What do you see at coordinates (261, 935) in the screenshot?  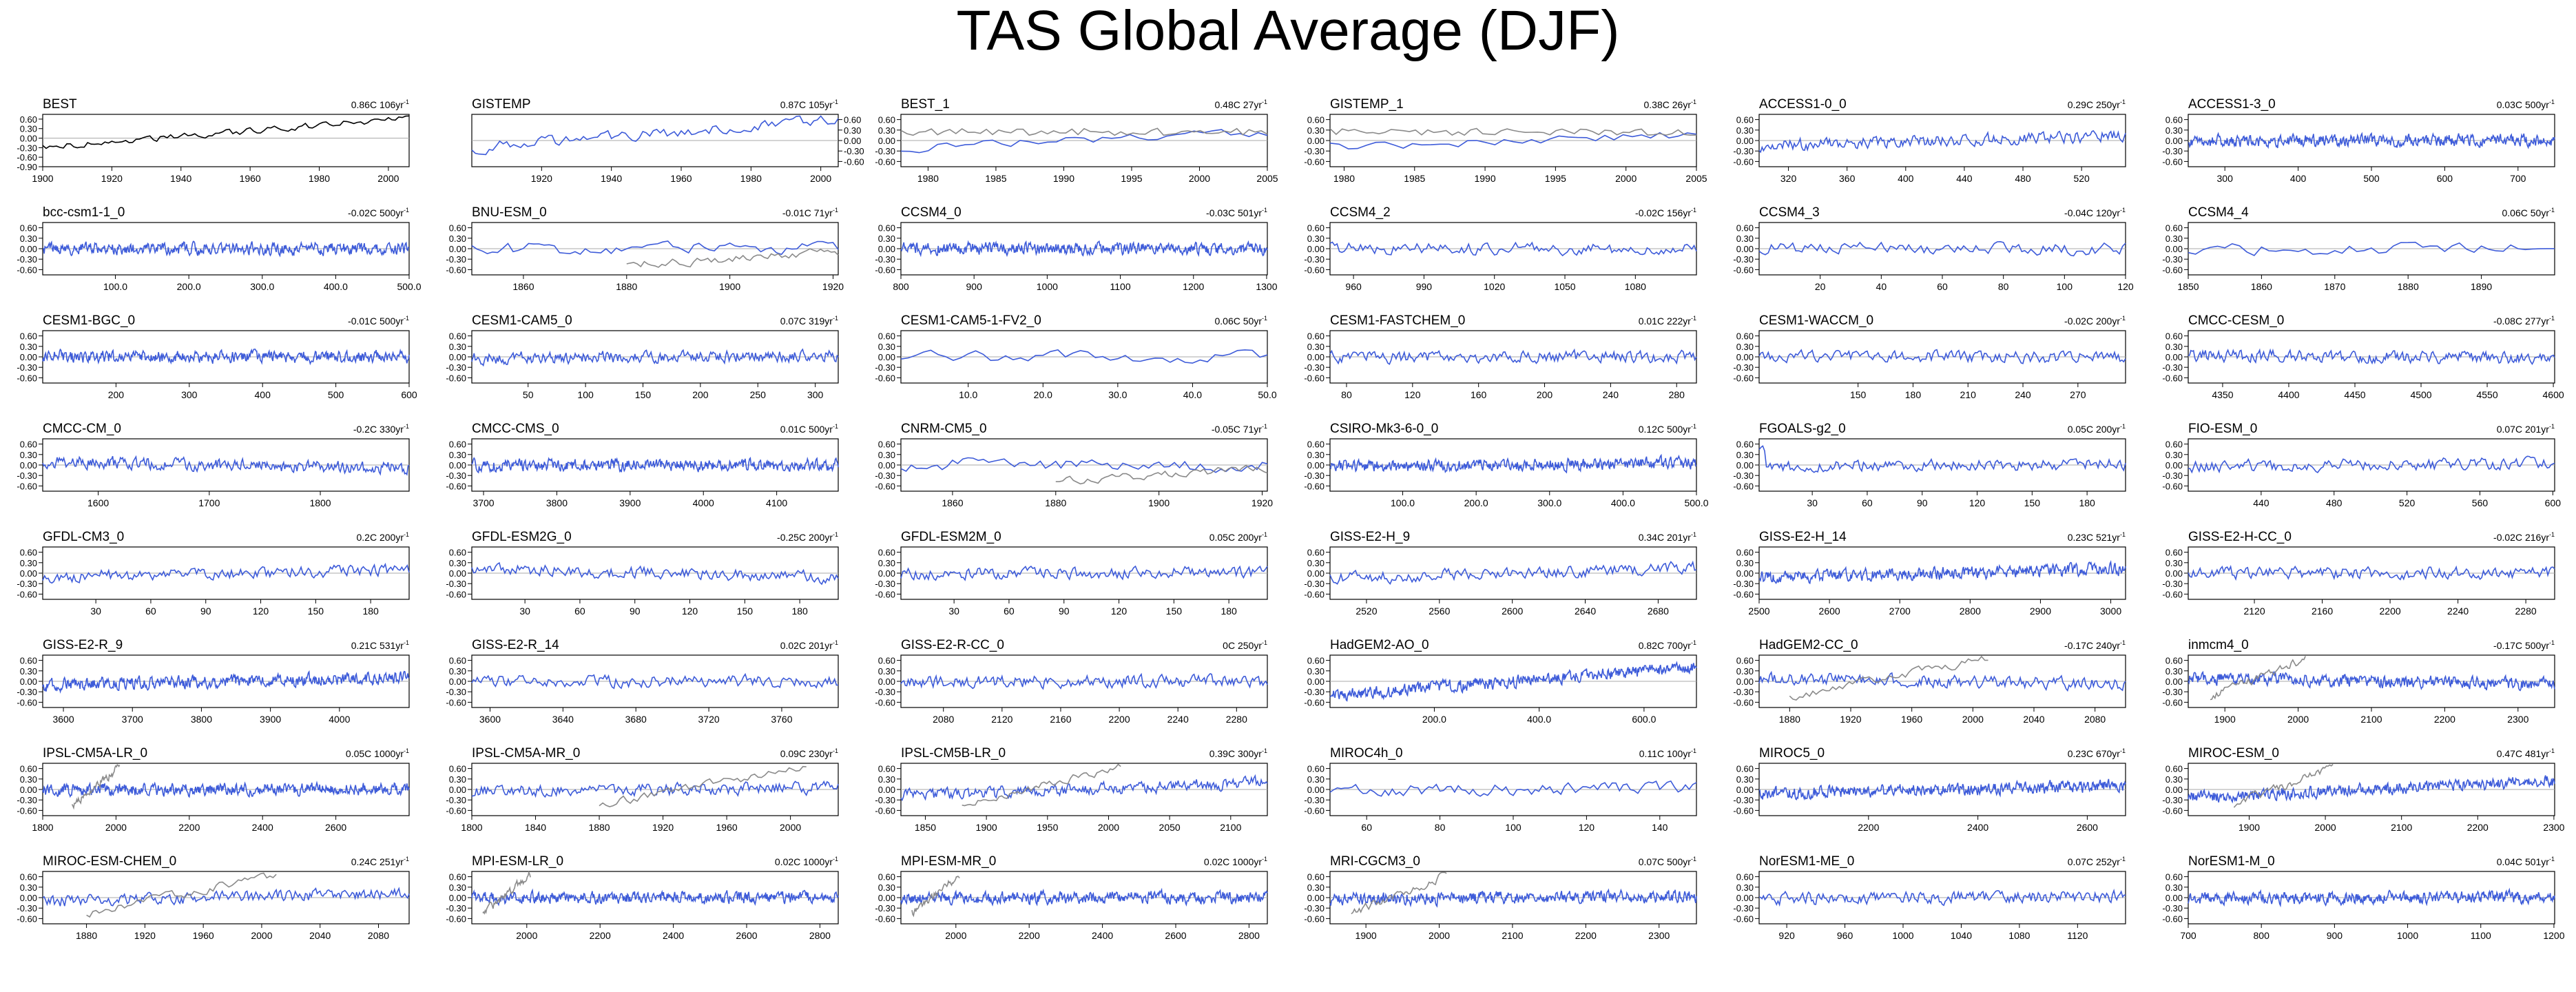 I see `x-tick-label: 2000` at bounding box center [261, 935].